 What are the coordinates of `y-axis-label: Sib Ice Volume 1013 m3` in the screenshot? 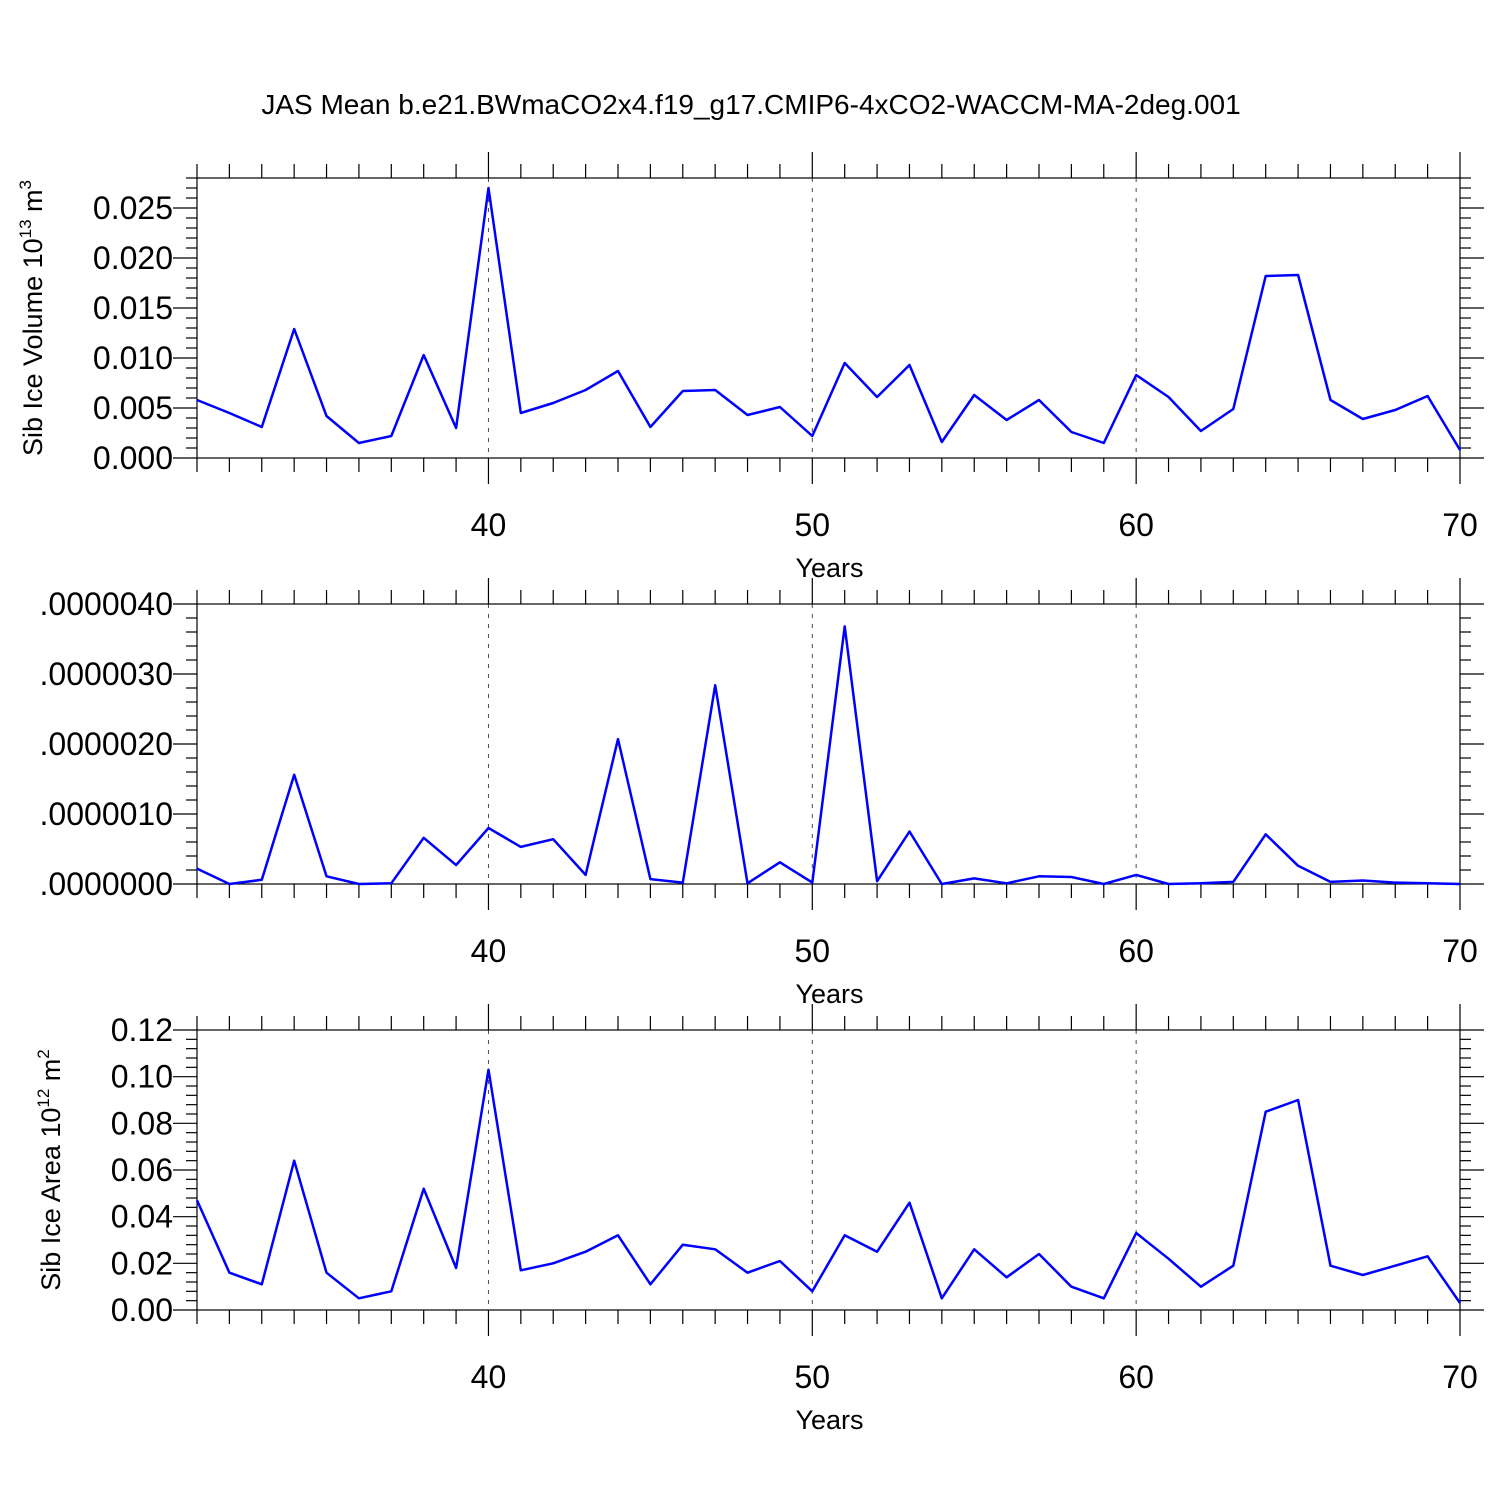 It's located at (32, 318).